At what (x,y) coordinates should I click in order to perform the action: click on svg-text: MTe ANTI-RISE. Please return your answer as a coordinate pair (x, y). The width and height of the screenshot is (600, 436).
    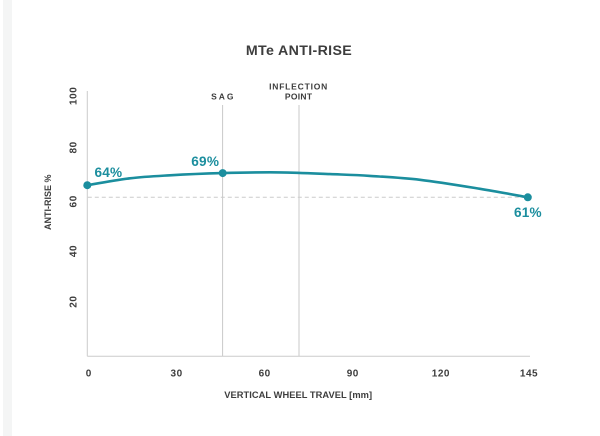
    Looking at the image, I should click on (299, 51).